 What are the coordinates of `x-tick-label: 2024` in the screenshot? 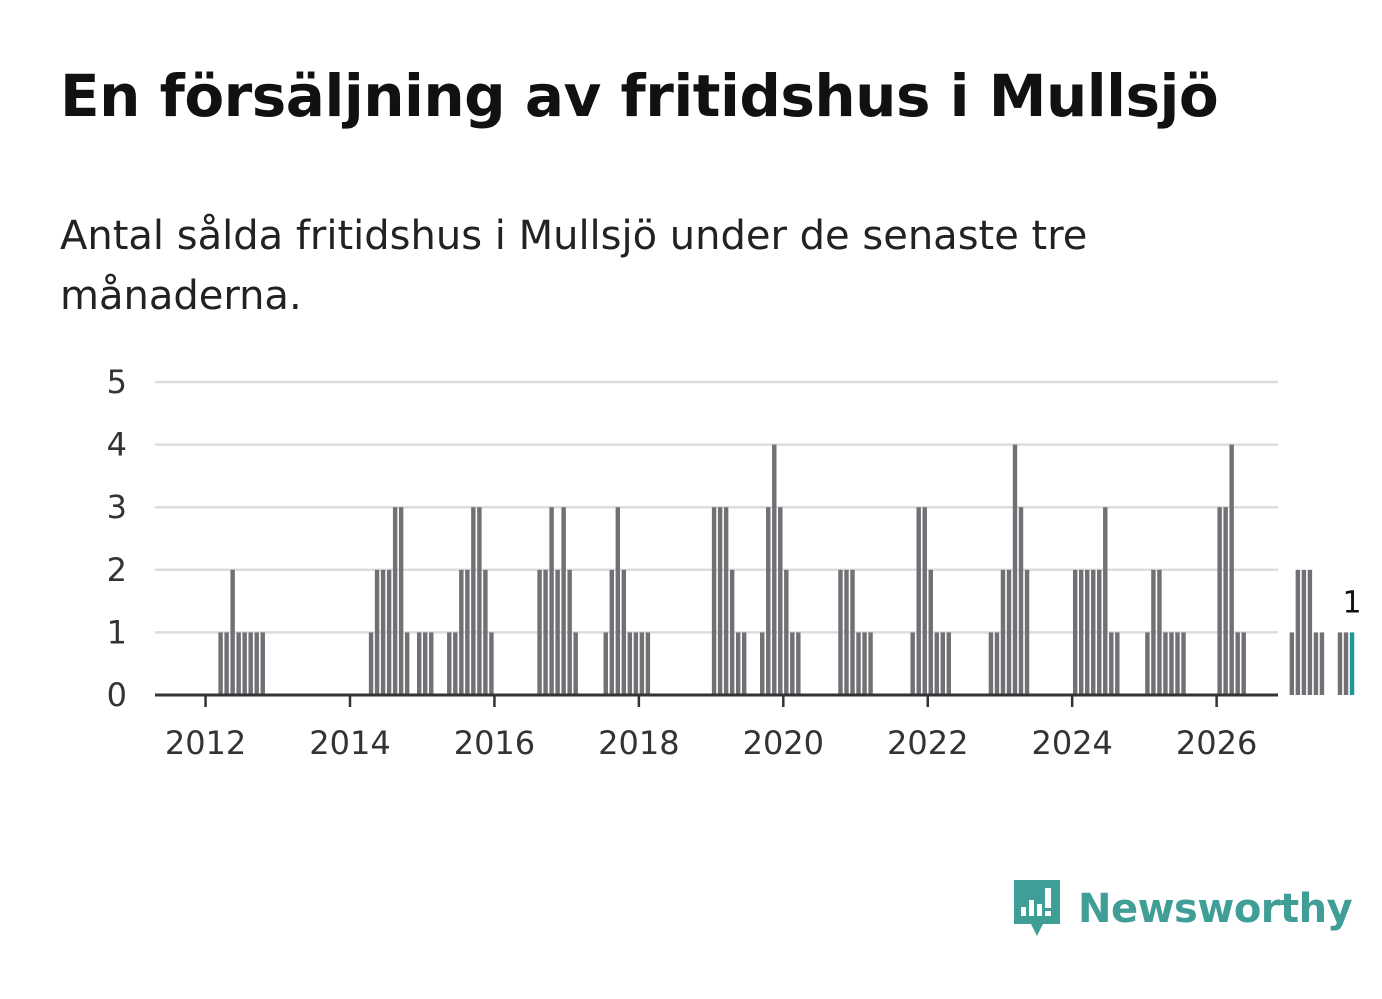 It's located at (1071, 743).